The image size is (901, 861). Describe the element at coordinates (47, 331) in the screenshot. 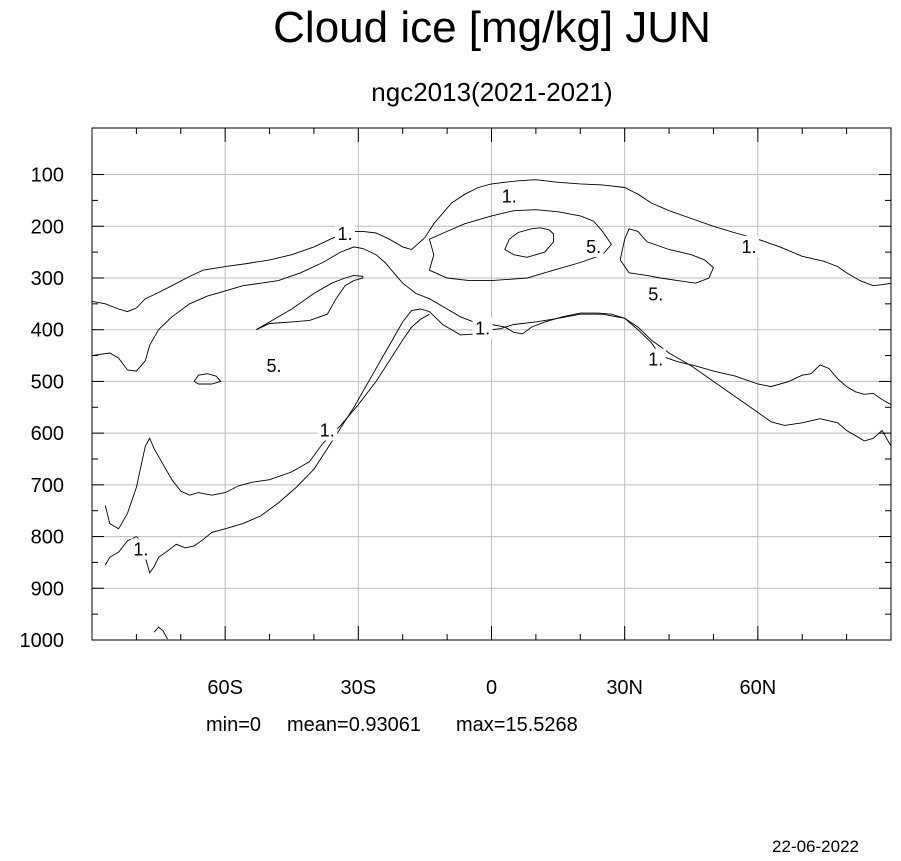

I see `y-tick-label: 400` at that location.